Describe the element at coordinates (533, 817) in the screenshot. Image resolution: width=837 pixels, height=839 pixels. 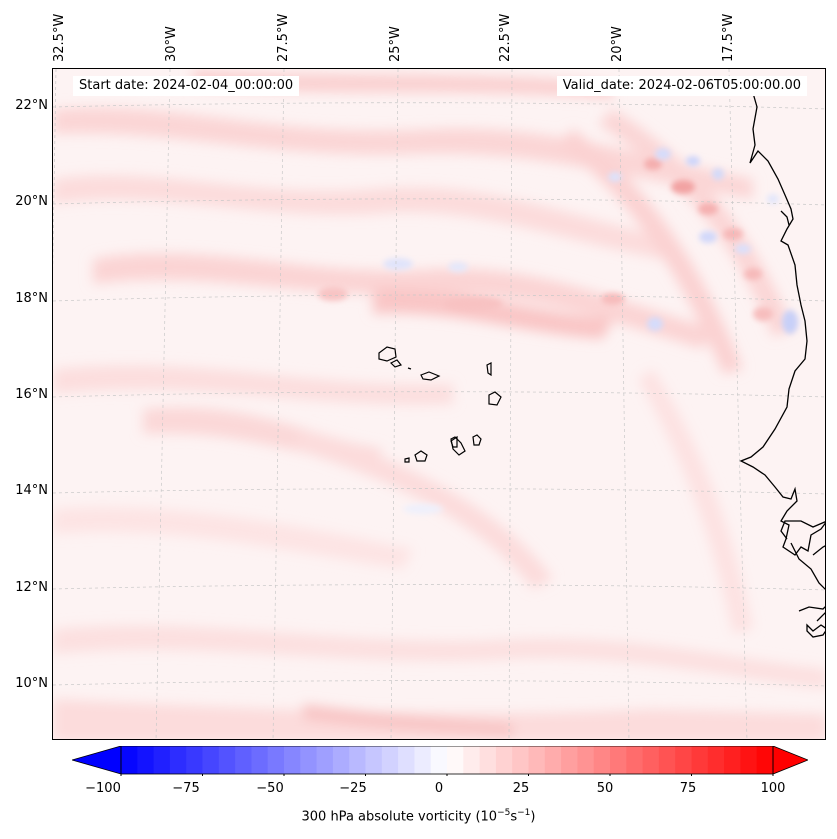
I see `colorbar-label-end: )` at that location.